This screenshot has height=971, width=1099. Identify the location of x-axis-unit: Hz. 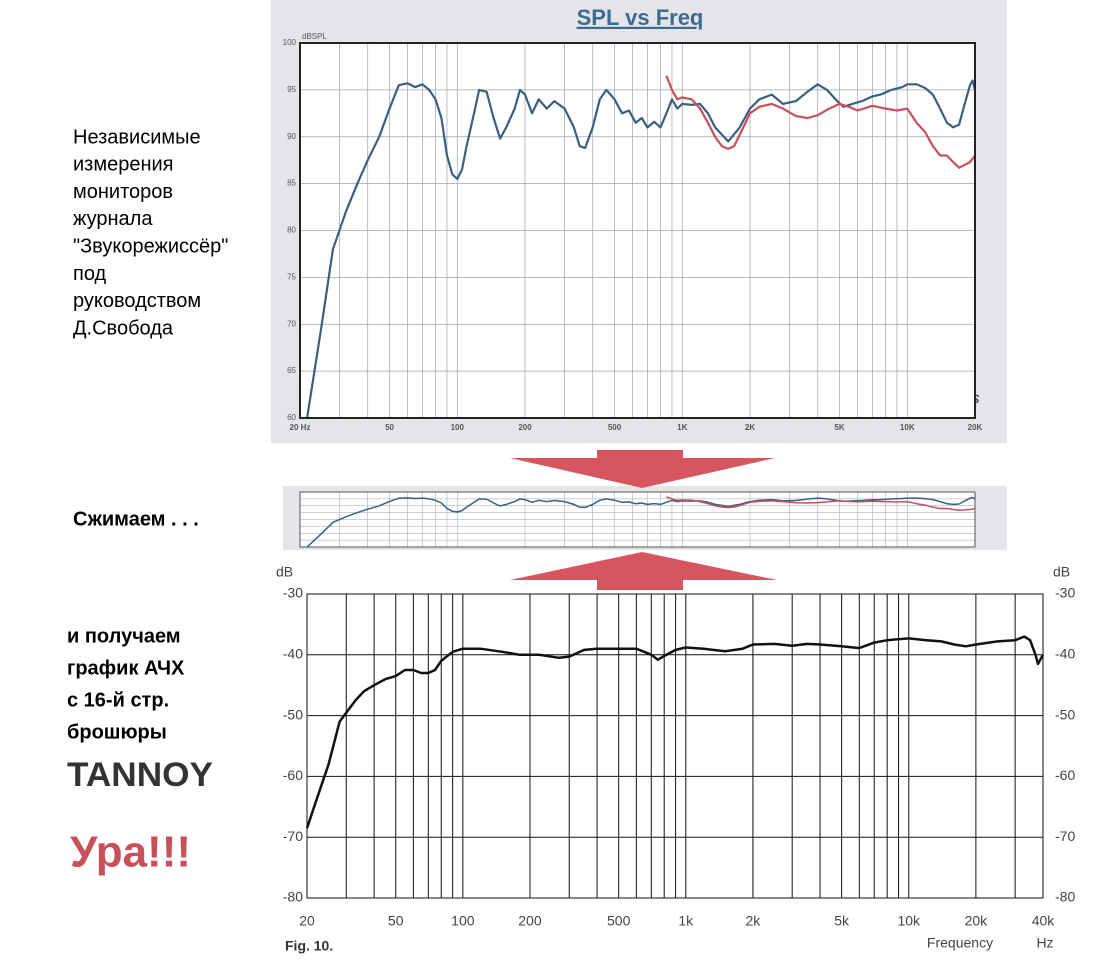
(1044, 943).